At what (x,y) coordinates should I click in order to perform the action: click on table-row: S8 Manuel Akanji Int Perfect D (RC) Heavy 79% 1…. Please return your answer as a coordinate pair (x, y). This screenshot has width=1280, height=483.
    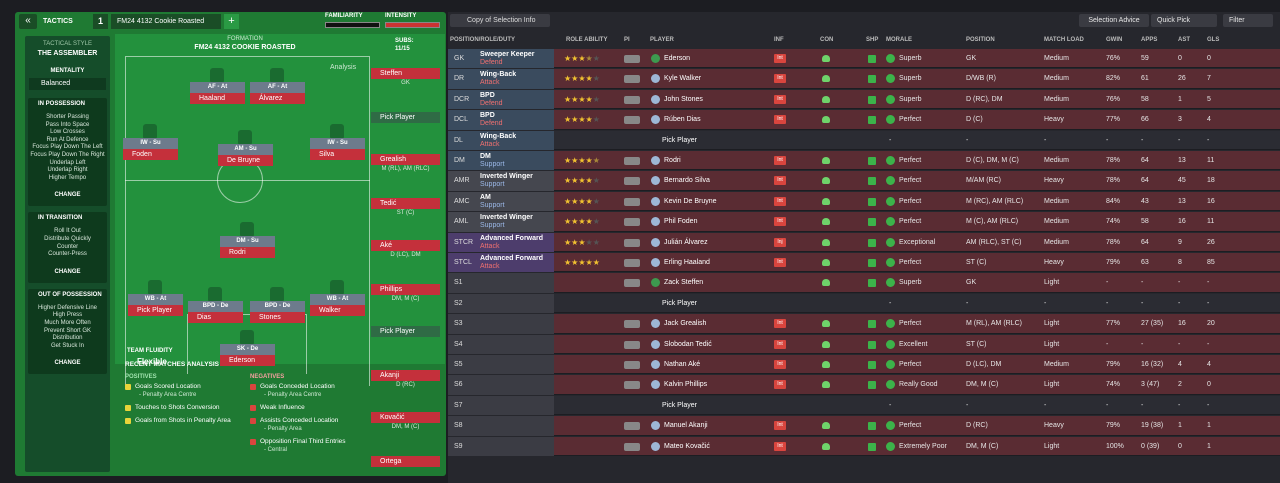
    Looking at the image, I should click on (864, 426).